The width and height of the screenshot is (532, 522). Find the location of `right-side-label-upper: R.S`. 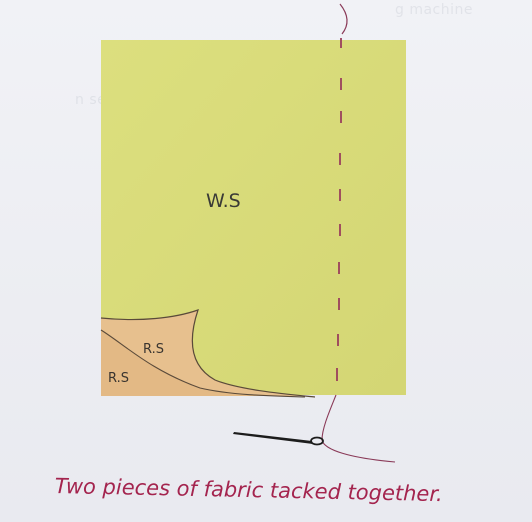

right-side-label-upper: R.S is located at coordinates (153, 349).